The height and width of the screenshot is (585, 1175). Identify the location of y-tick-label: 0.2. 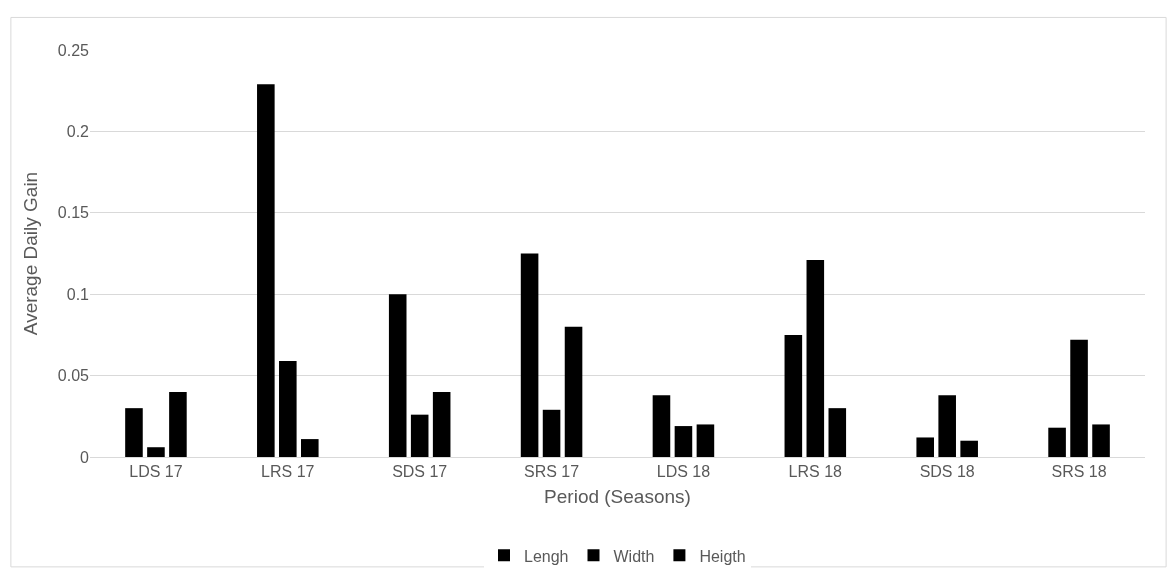
(78, 131).